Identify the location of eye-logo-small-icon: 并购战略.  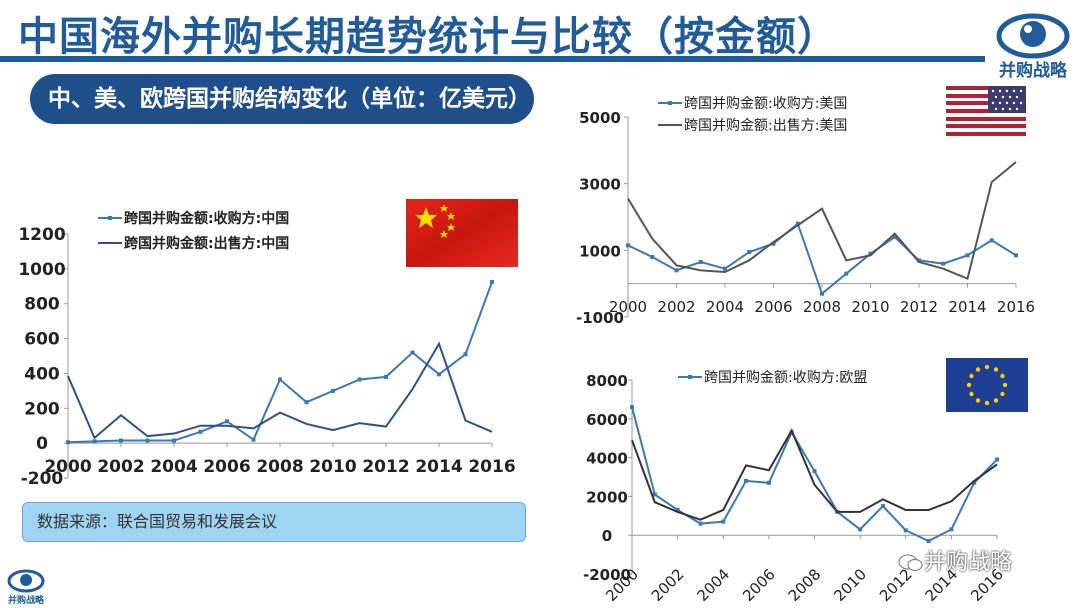
(26, 587).